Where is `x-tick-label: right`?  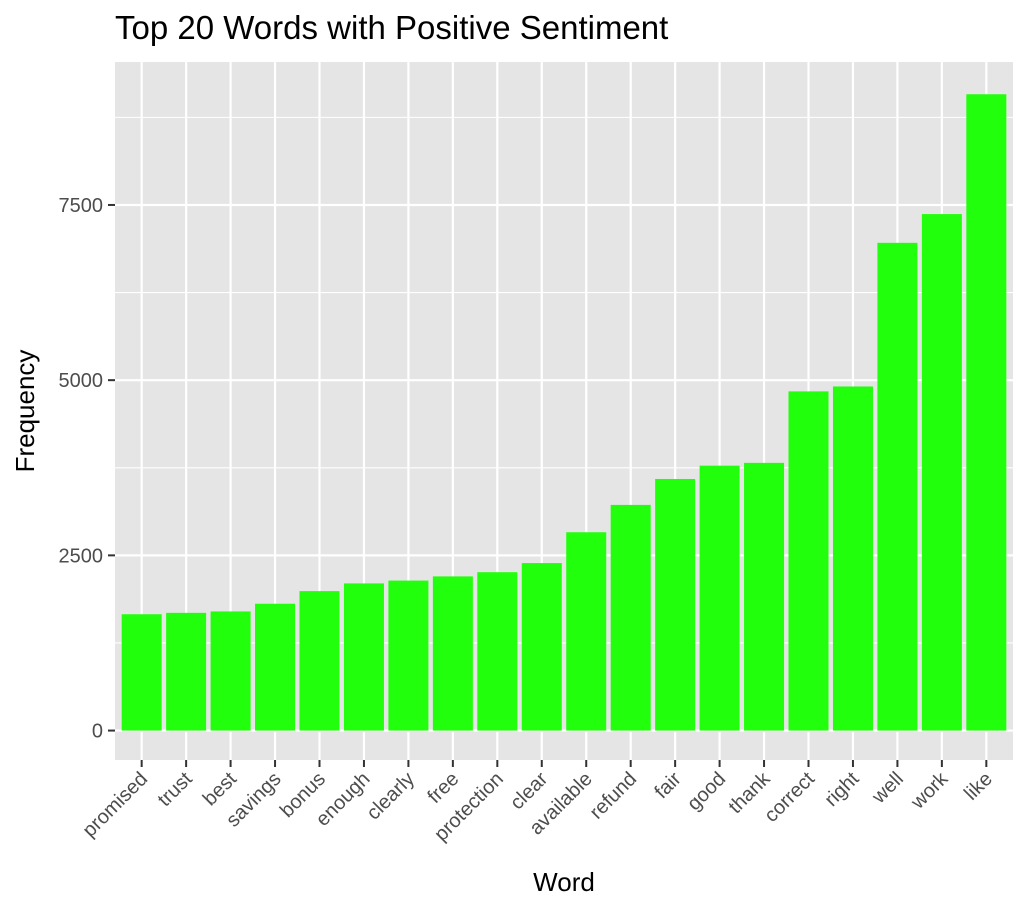
x-tick-label: right is located at coordinates (841, 789).